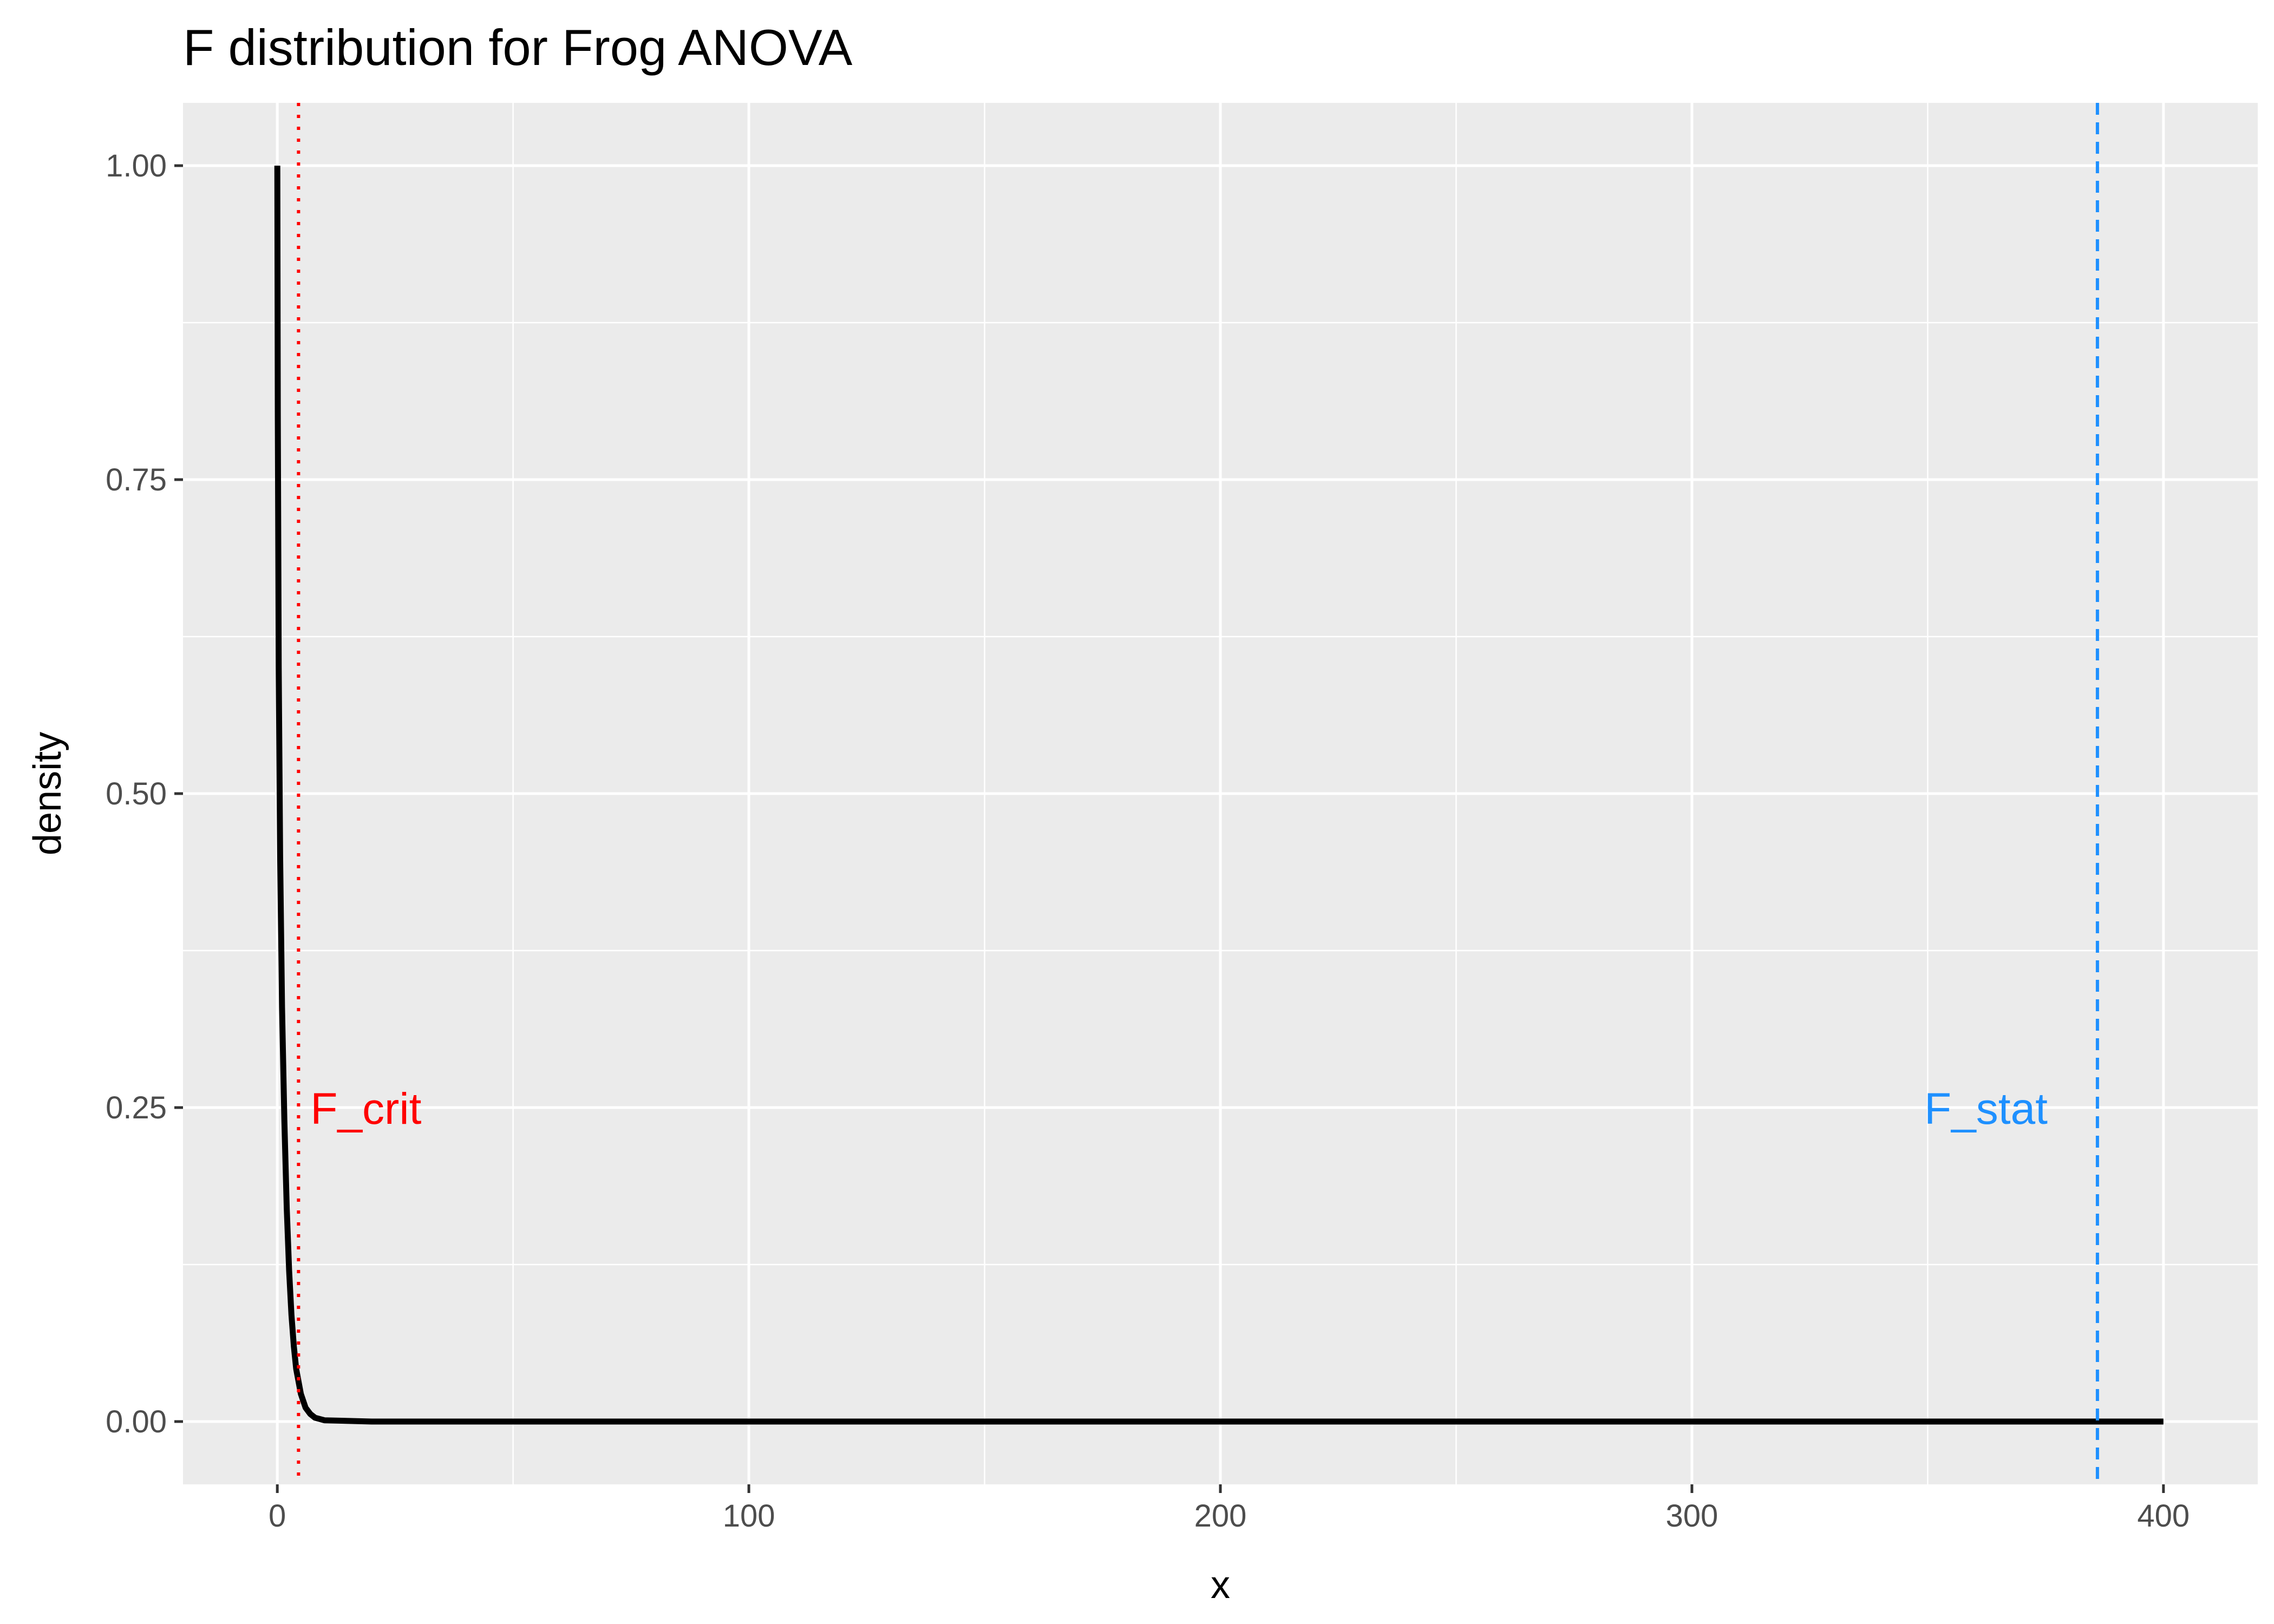 The image size is (2274, 1624). Describe the element at coordinates (278, 1516) in the screenshot. I see `x-tick-label: 0` at that location.